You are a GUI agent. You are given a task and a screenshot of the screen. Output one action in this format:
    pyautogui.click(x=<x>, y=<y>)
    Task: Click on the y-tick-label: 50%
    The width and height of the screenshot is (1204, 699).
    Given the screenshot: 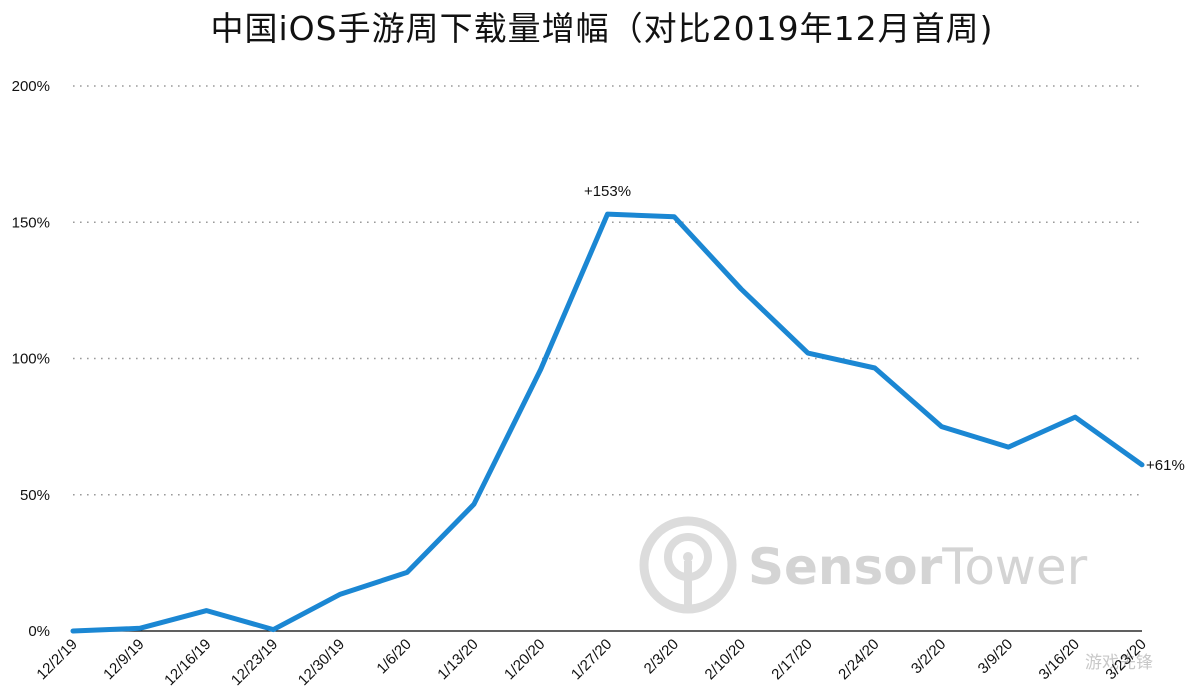 What is the action you would take?
    pyautogui.click(x=35, y=495)
    